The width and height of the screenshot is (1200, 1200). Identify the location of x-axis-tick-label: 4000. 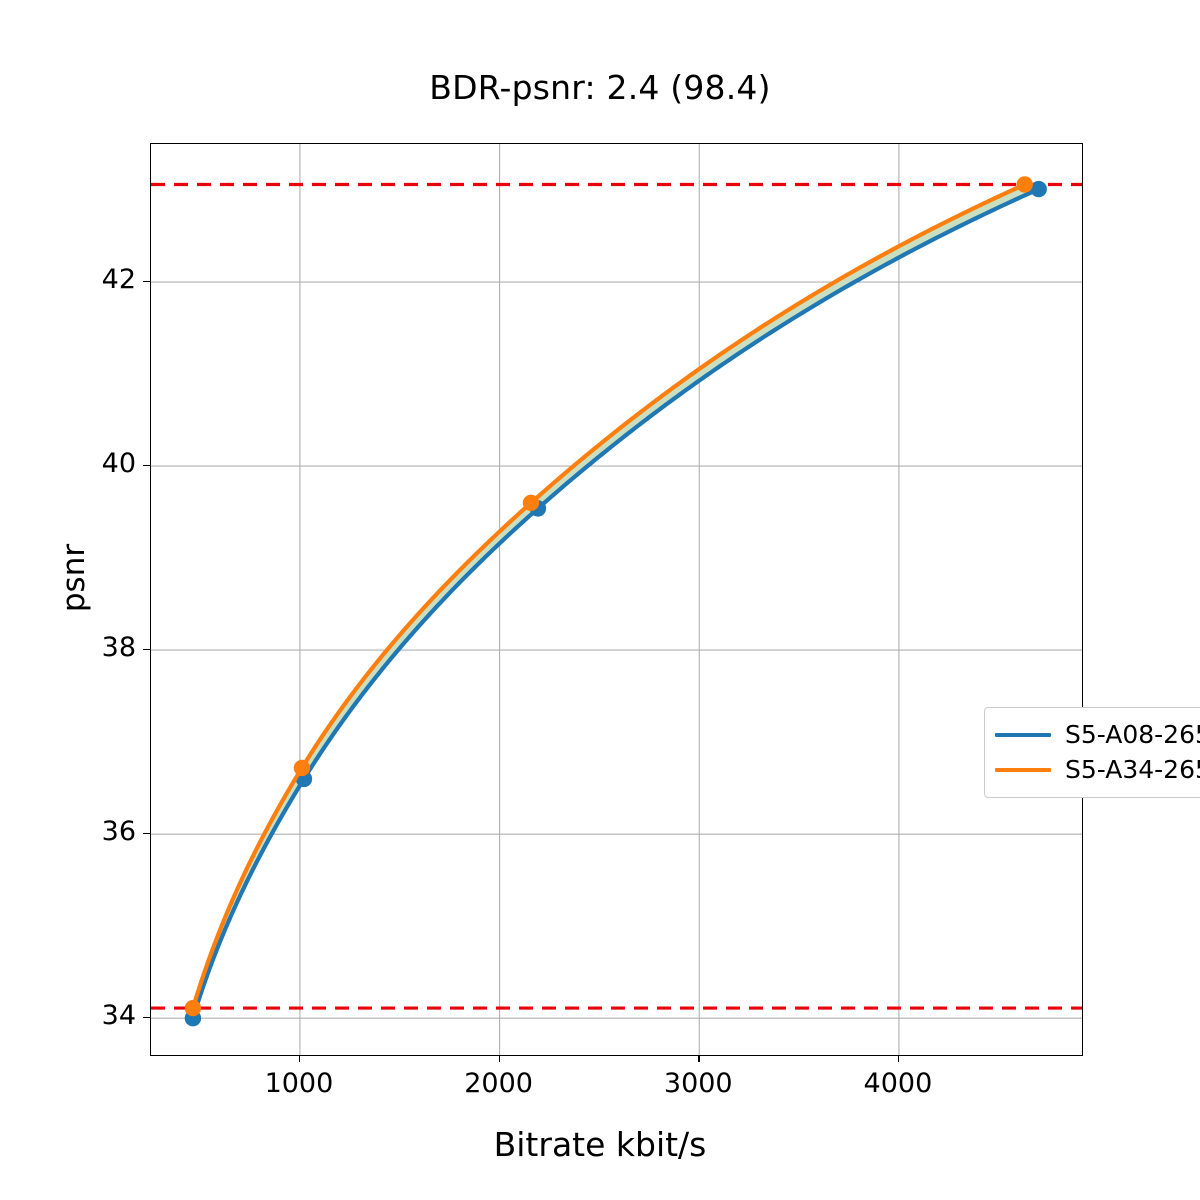
(898, 1083).